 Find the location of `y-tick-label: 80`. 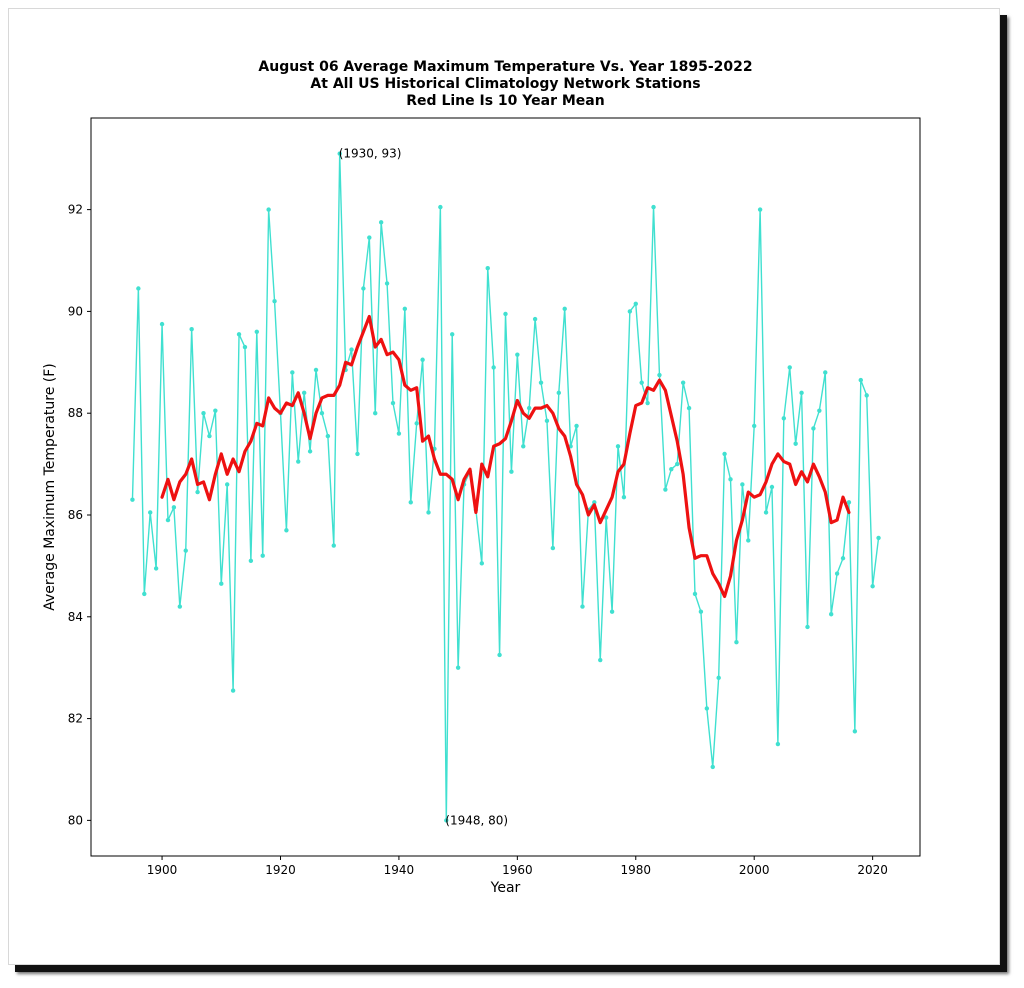

y-tick-label: 80 is located at coordinates (75, 820).